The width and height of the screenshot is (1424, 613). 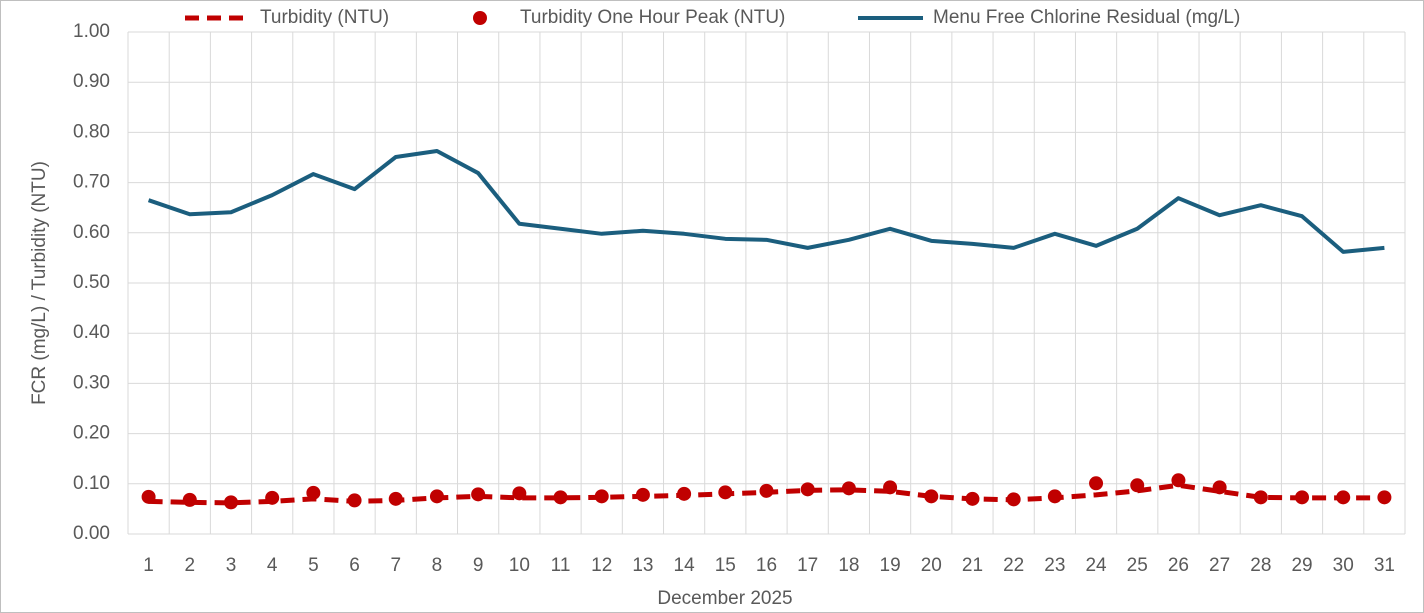 I want to click on x-tick-label: 30, so click(x=1343, y=565).